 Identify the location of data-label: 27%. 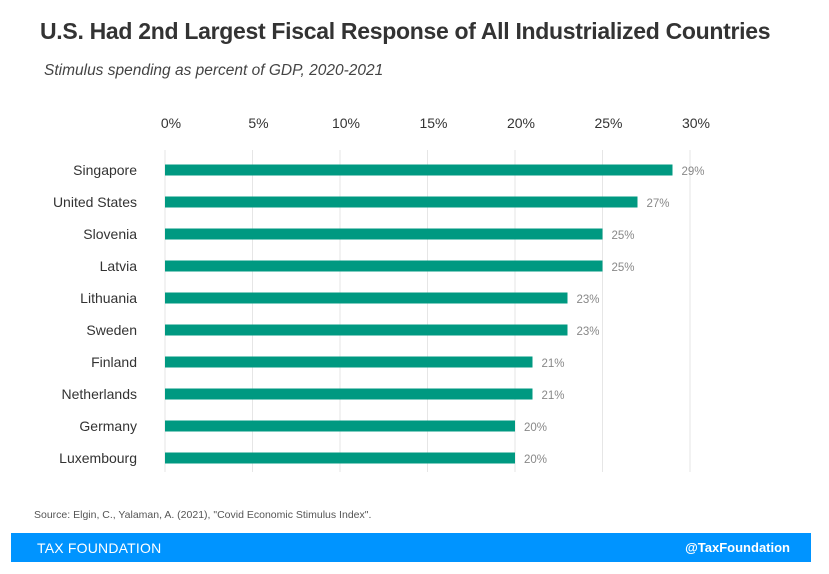
(658, 204).